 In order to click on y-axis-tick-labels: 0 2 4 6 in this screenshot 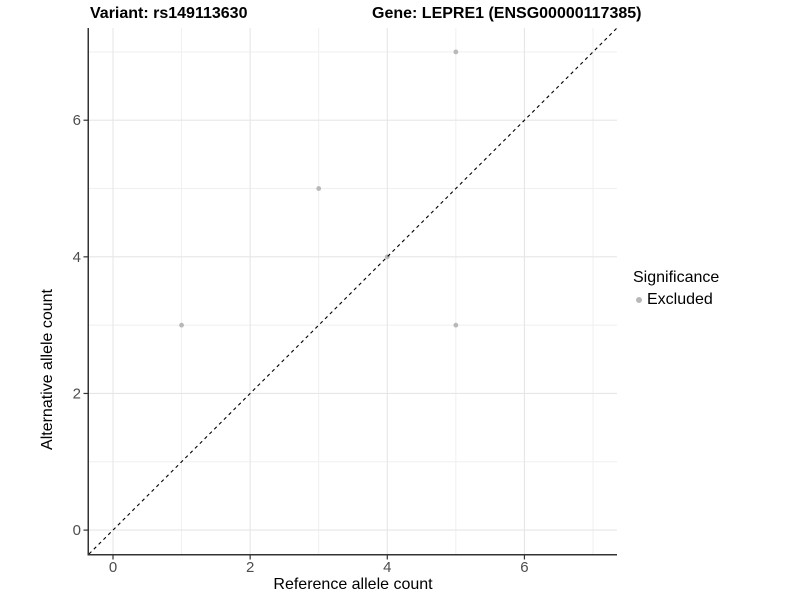, I will do `click(77, 325)`.